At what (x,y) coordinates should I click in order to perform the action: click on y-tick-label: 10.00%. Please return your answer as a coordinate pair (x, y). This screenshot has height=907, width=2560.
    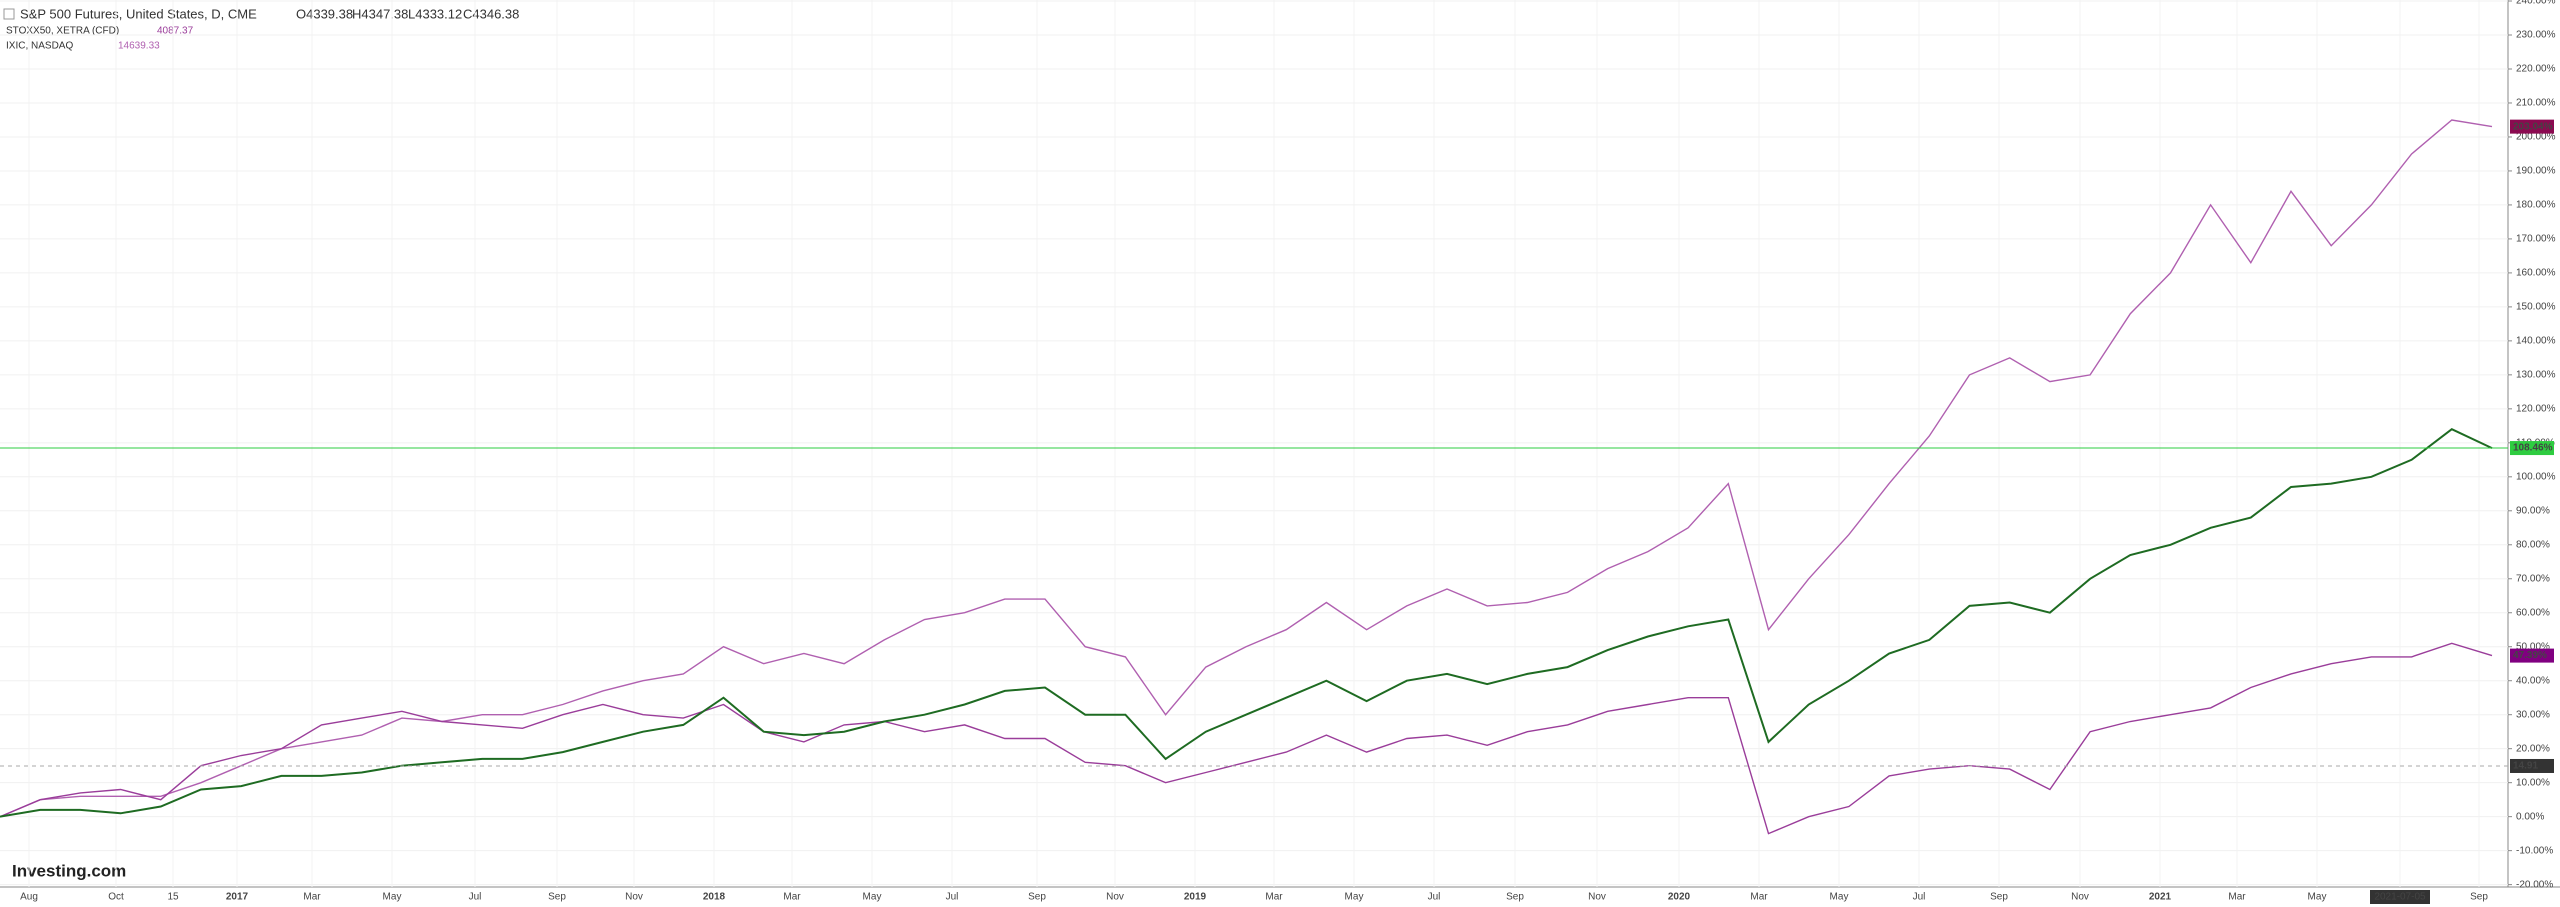
    Looking at the image, I should click on (2533, 782).